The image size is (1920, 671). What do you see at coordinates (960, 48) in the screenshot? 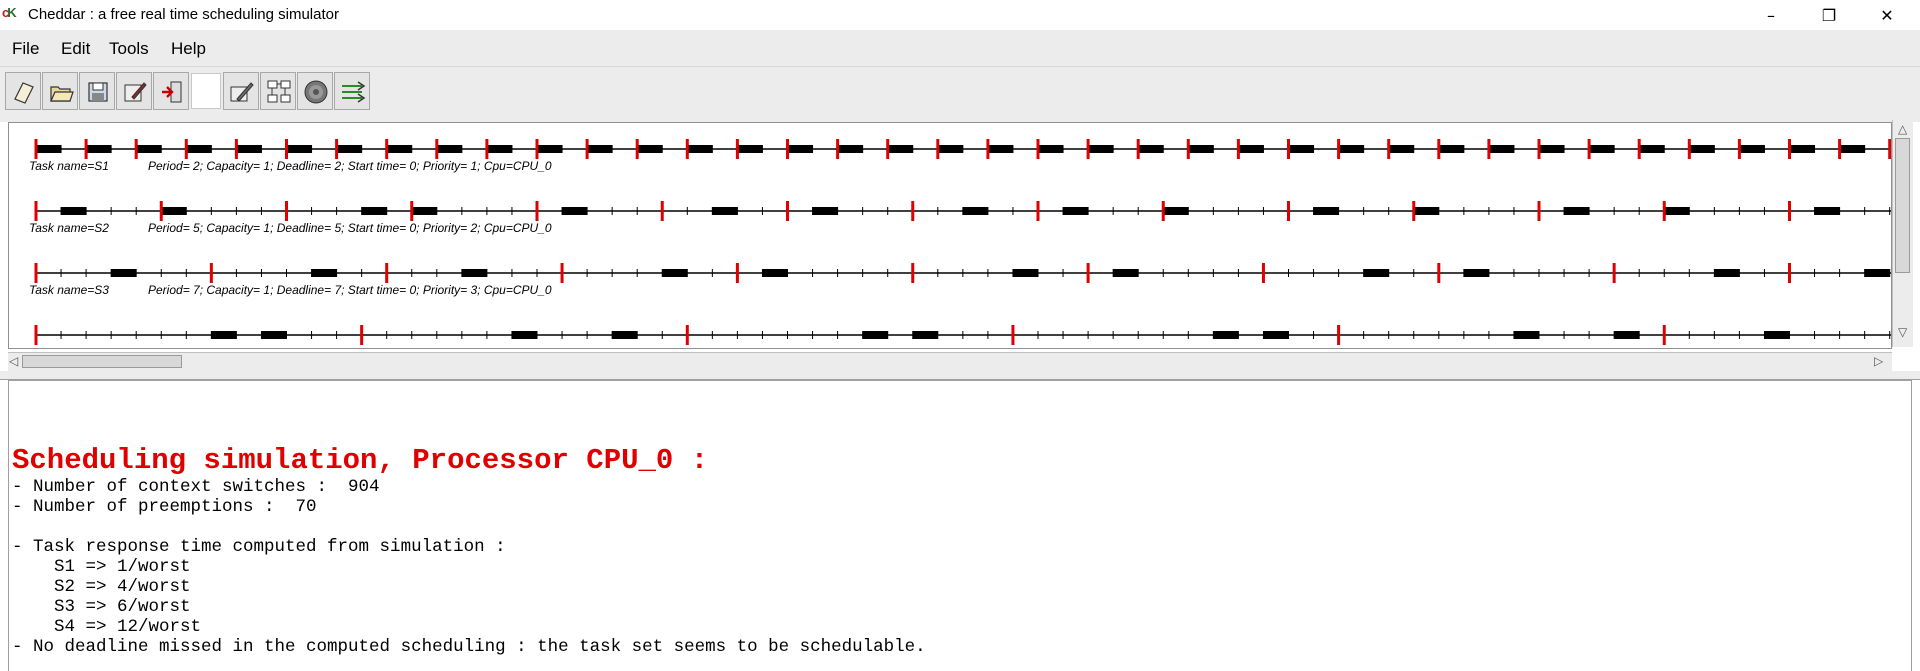
I see `menu-bar: File Edit Tools Help` at bounding box center [960, 48].